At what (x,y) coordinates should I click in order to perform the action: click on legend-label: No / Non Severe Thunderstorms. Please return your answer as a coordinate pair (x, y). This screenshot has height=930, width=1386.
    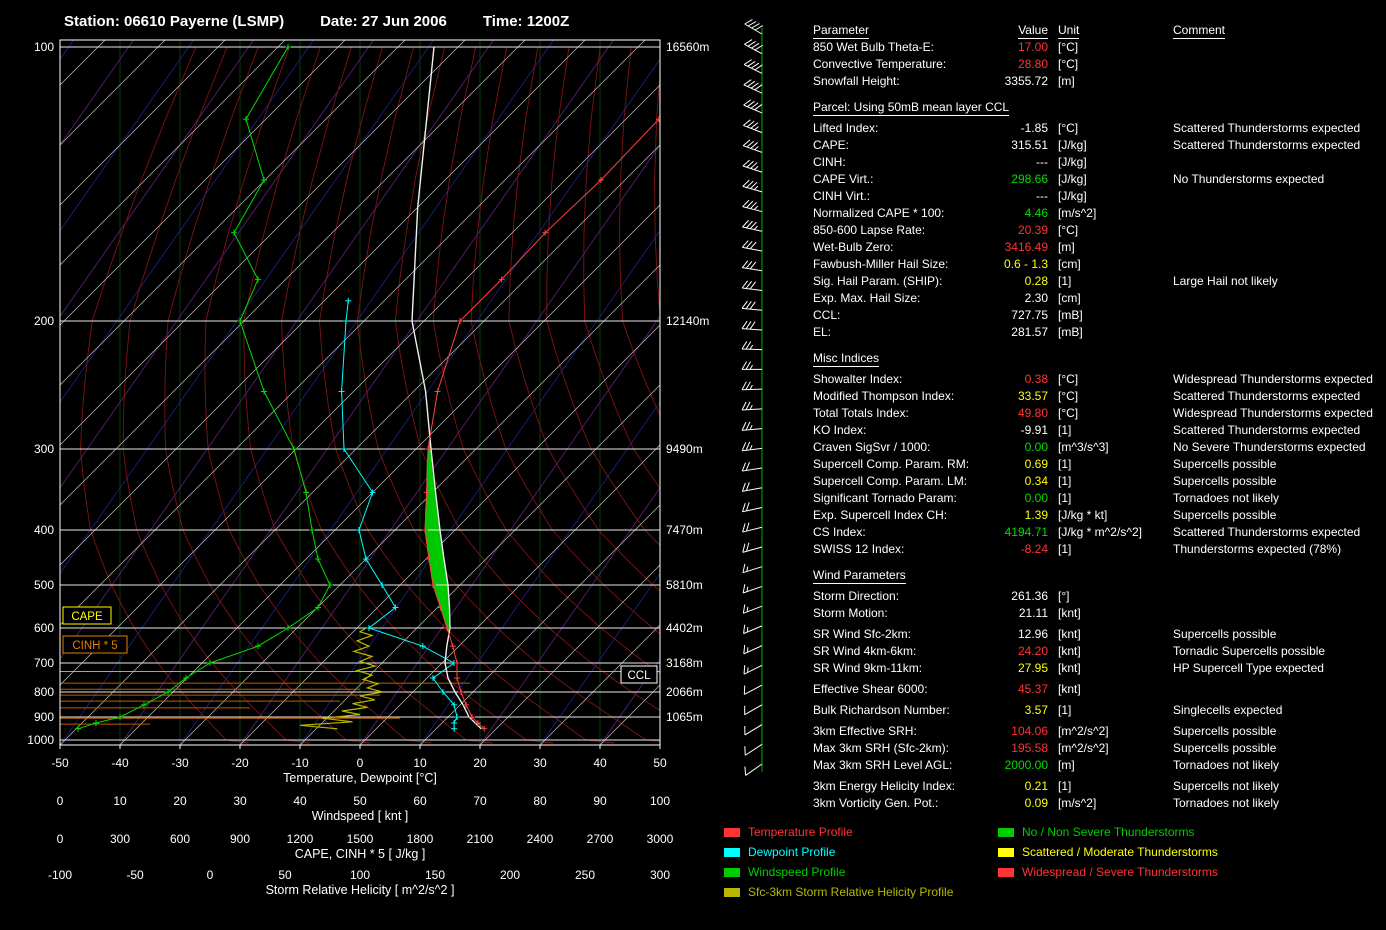
    Looking at the image, I should click on (1108, 832).